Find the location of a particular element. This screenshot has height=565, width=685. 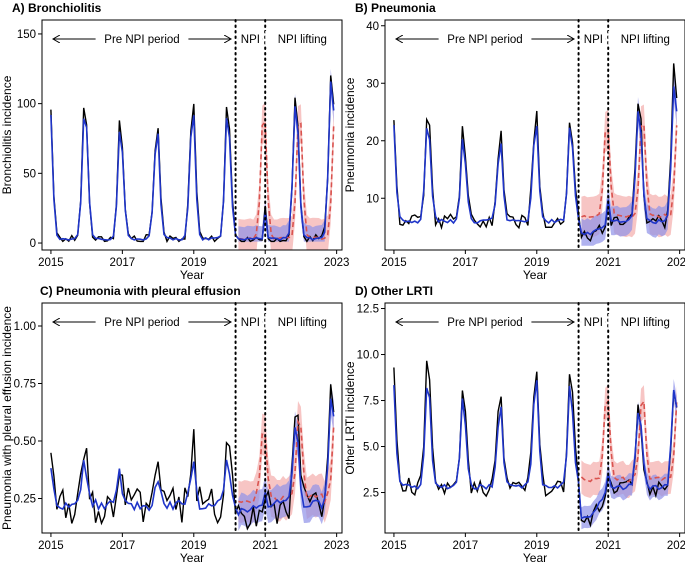

y-tick-label: 2.5 is located at coordinates (371, 494).